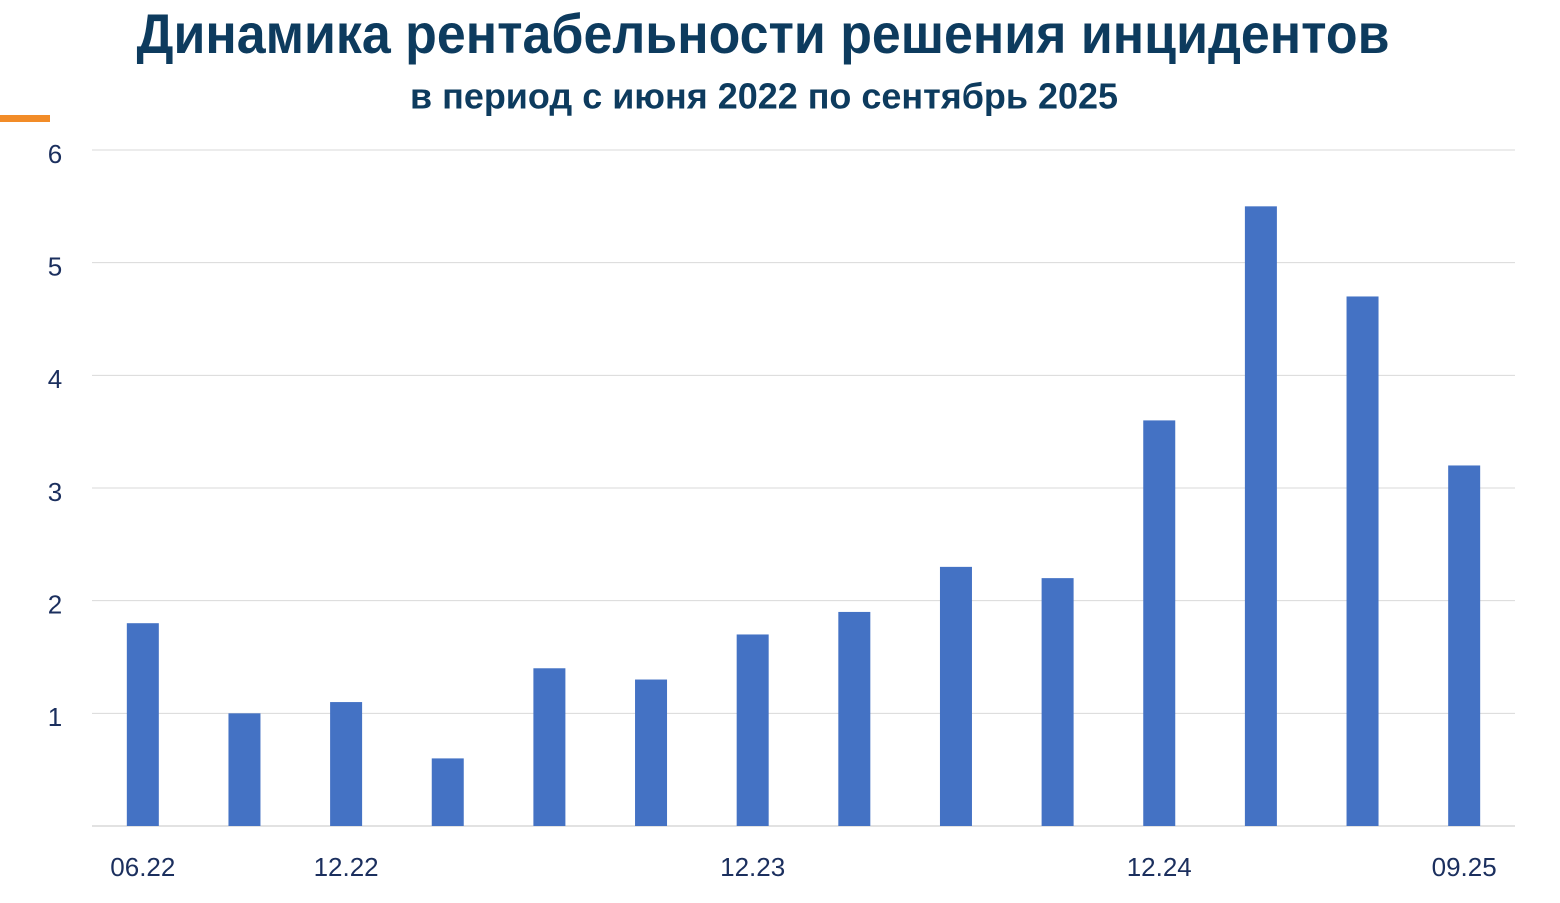  I want to click on x-tick-label: 09.25, so click(1464, 867).